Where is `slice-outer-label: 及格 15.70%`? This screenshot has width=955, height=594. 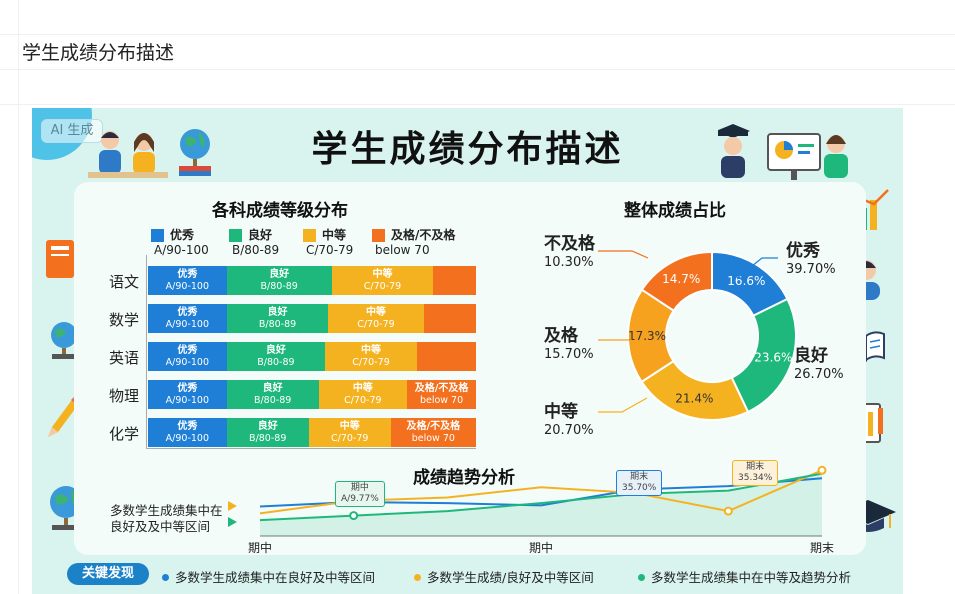
slice-outer-label: 及格 15.70% is located at coordinates (569, 345).